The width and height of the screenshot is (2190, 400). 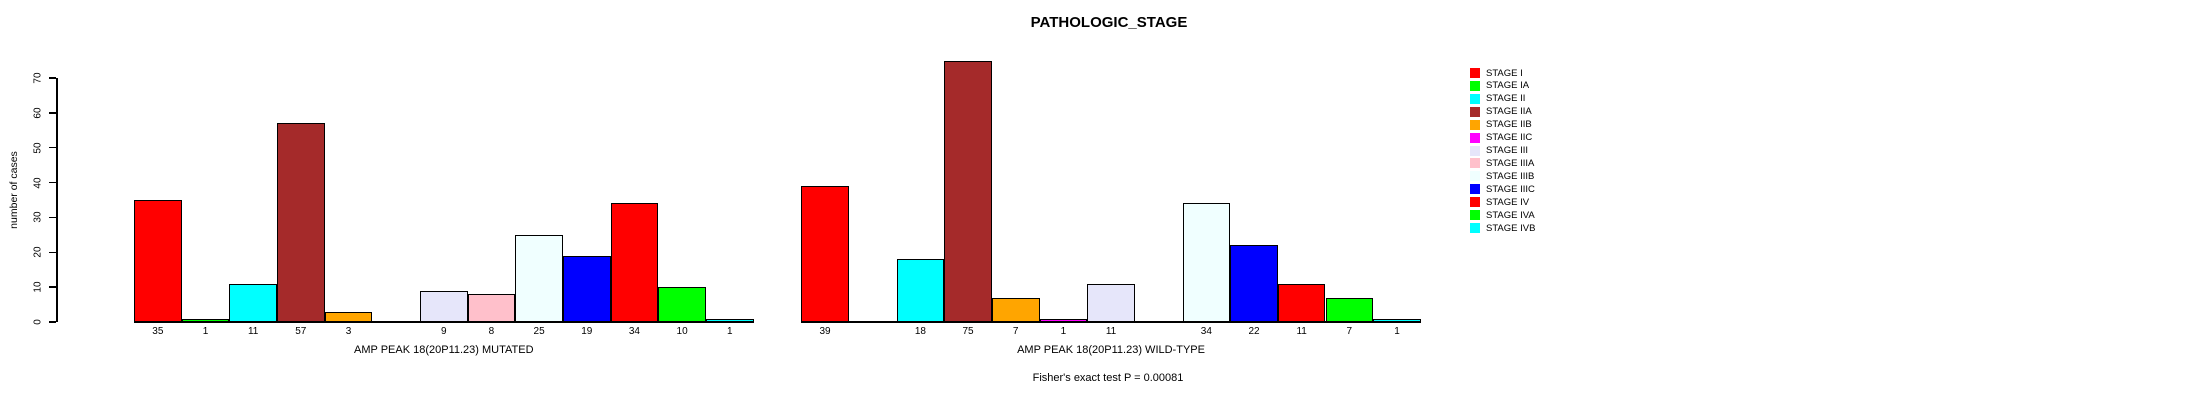 What do you see at coordinates (1510, 176) in the screenshot?
I see `legend-label: STAGE IIIB` at bounding box center [1510, 176].